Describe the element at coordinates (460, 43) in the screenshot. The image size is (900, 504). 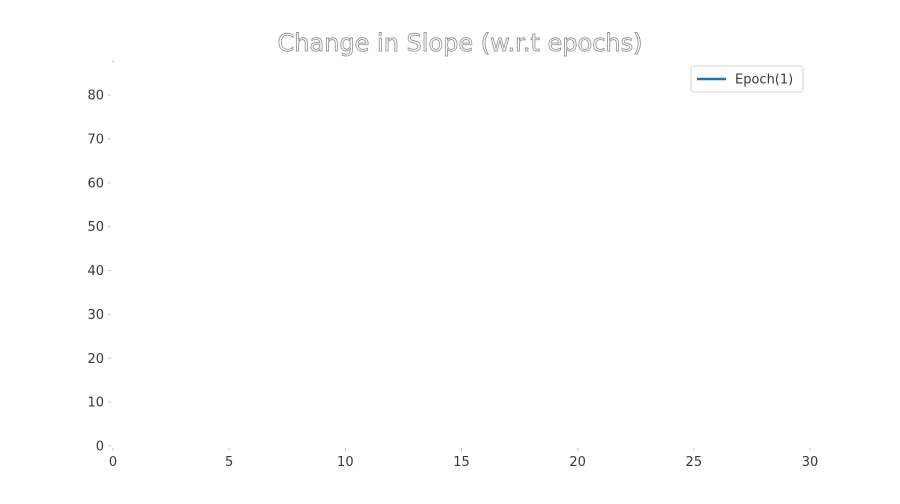
I see `chart-title: Change in Slope (w.r.t epochs)` at that location.